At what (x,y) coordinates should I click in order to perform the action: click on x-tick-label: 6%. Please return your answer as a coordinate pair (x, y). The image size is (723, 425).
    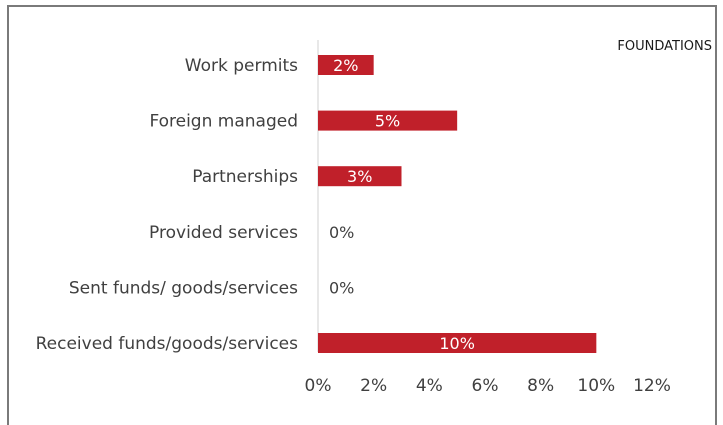
    Looking at the image, I should click on (485, 386).